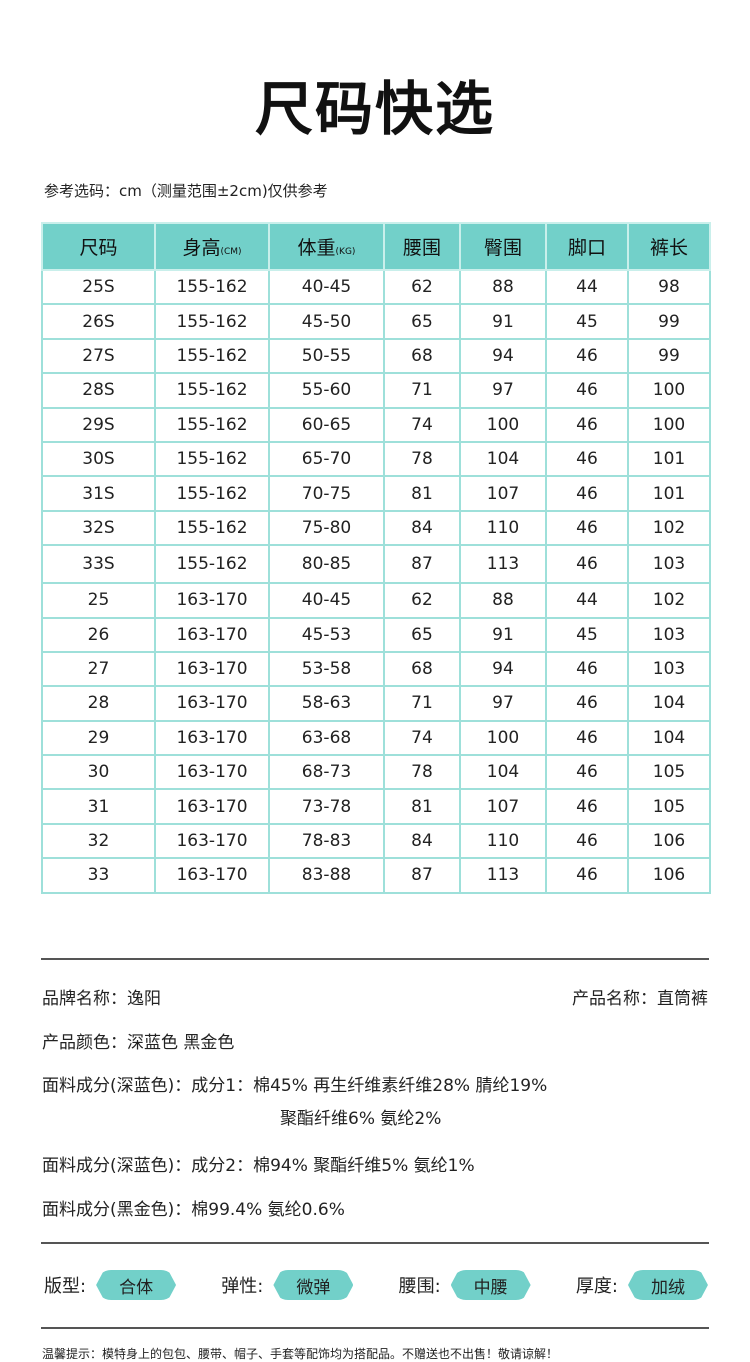 The width and height of the screenshot is (750, 1362). Describe the element at coordinates (98, 493) in the screenshot. I see `table-cell: 31S` at that location.